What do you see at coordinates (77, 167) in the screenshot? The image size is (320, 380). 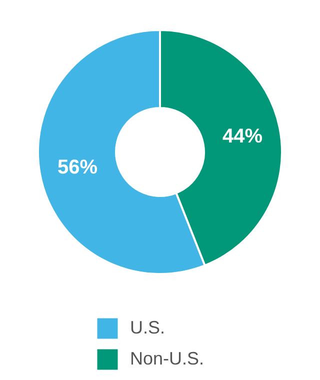 I see `data-label: 56%` at bounding box center [77, 167].